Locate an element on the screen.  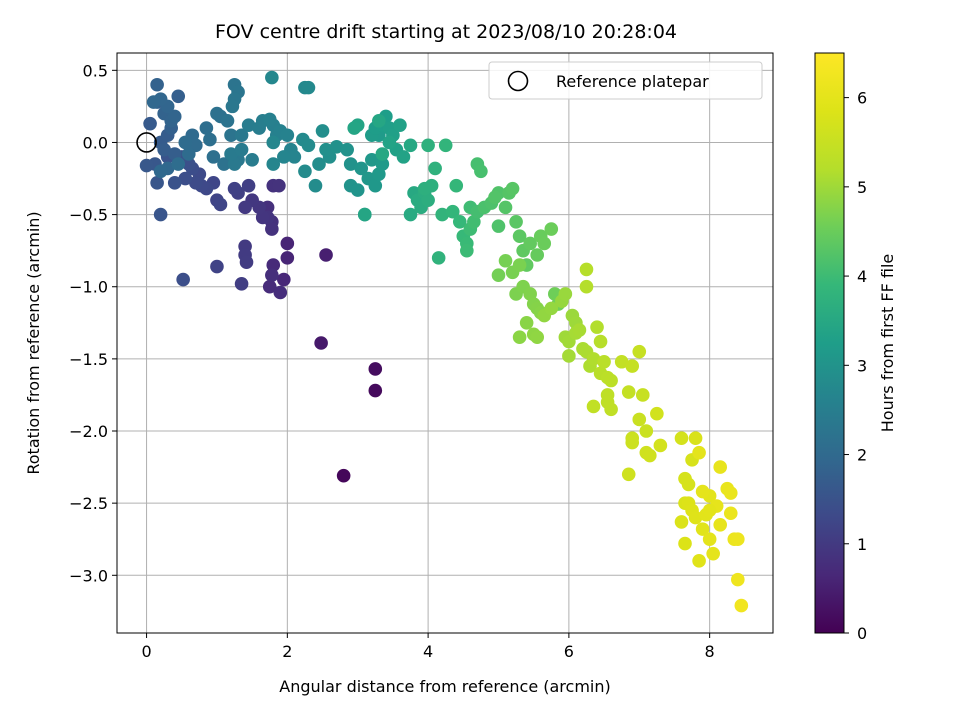
x-tick-label: 0 is located at coordinates (146, 651).